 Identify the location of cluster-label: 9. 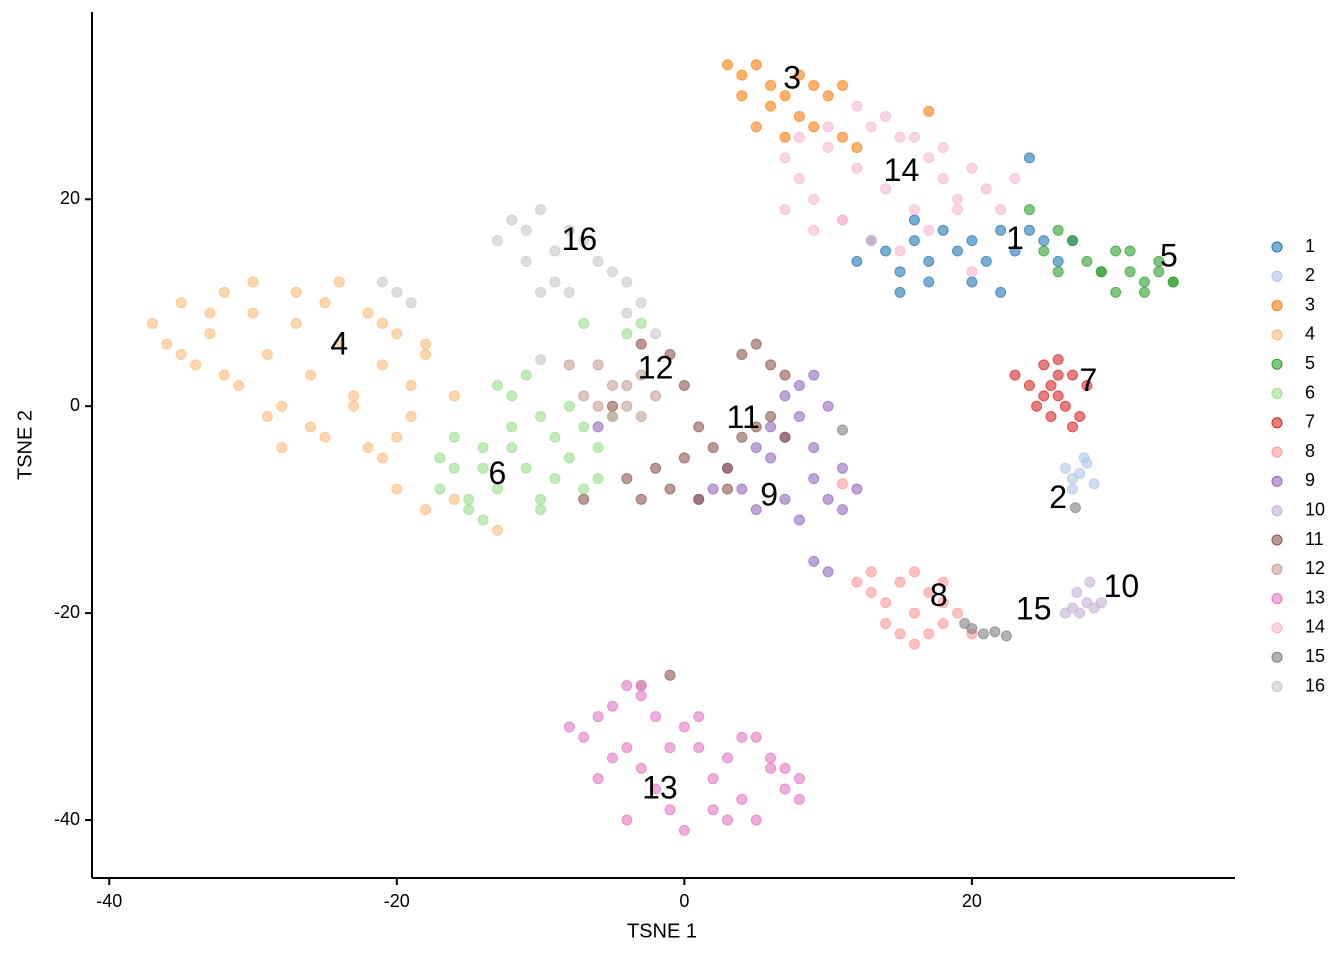
(769, 495).